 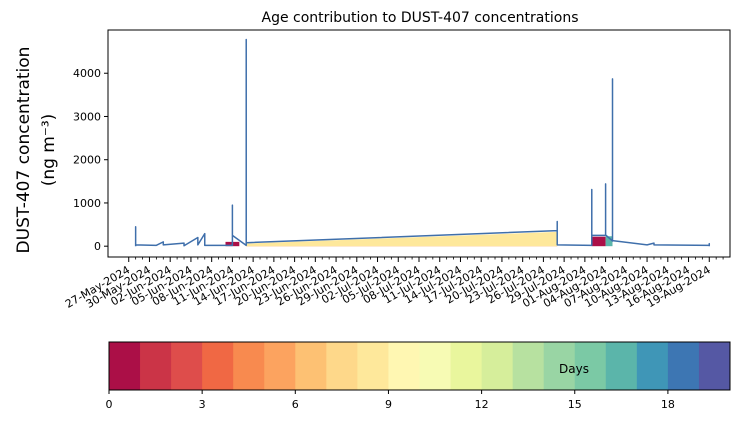 I want to click on colorbar-tick-label: 3, so click(x=202, y=404).